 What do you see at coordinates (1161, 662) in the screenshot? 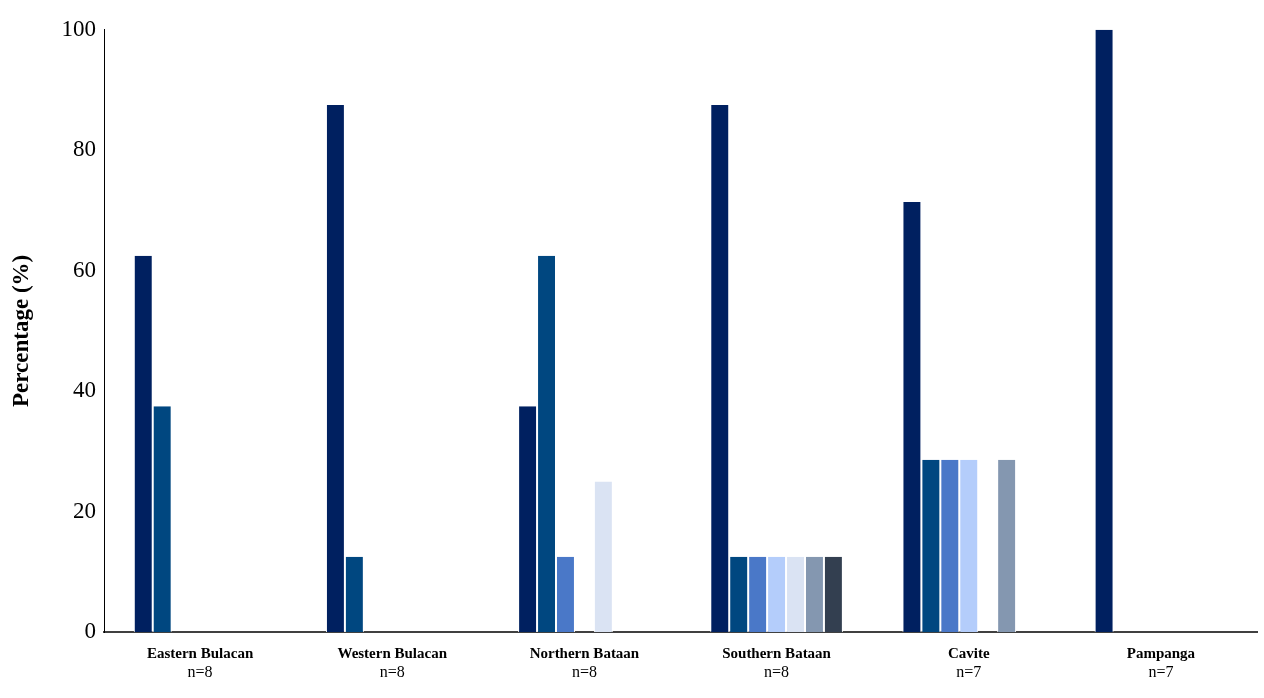
I see `x-tick-label: Pampanga n=7` at bounding box center [1161, 662].